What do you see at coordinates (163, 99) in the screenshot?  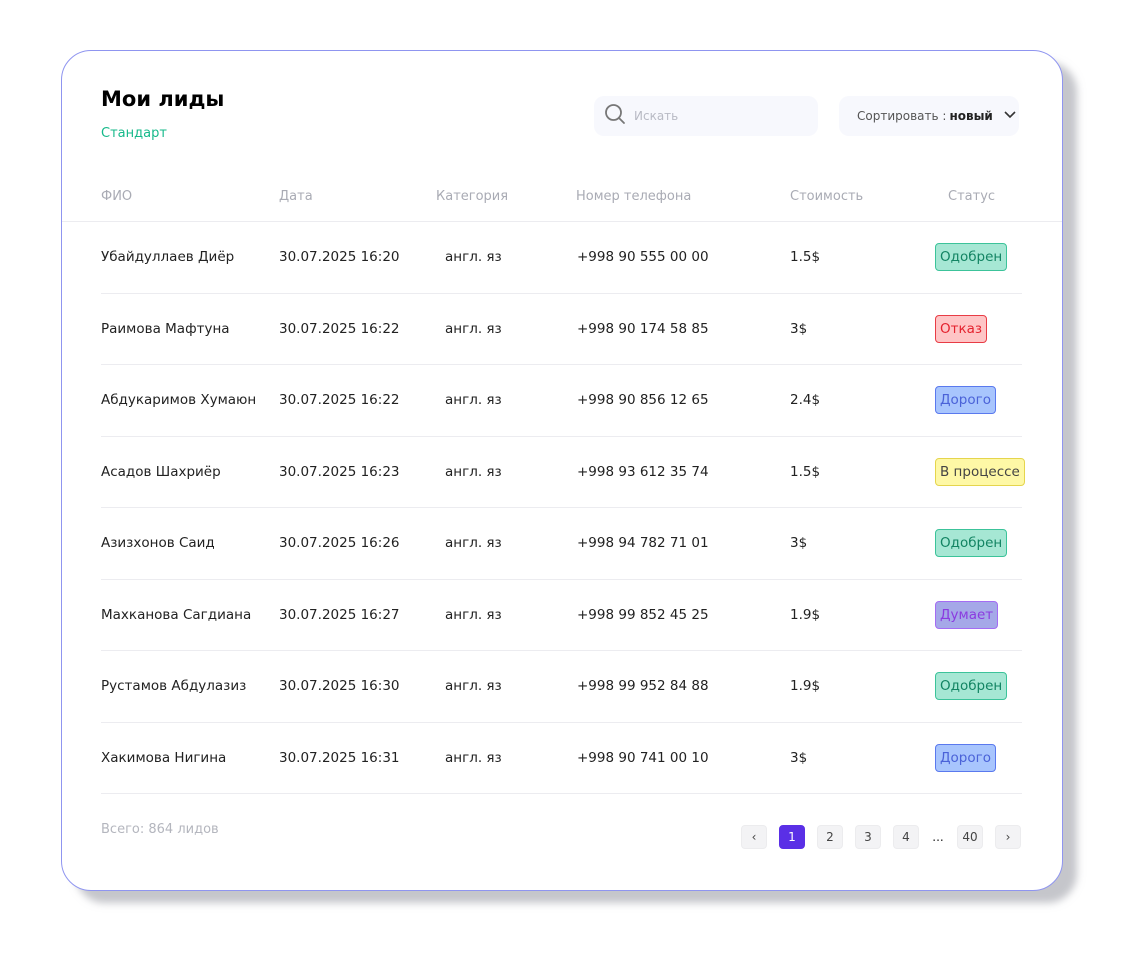 I see `page-title: Мои лиды` at bounding box center [163, 99].